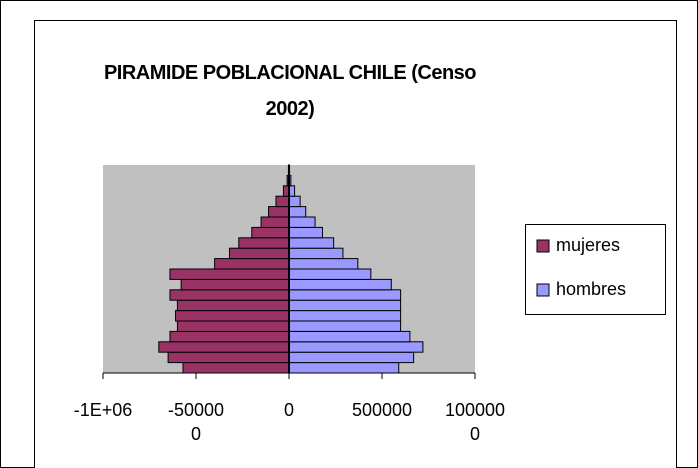 The image size is (698, 468). I want to click on chart-title: PIRAMIDE POBLACIONAL CHILE (Censo 2002), so click(290, 91).